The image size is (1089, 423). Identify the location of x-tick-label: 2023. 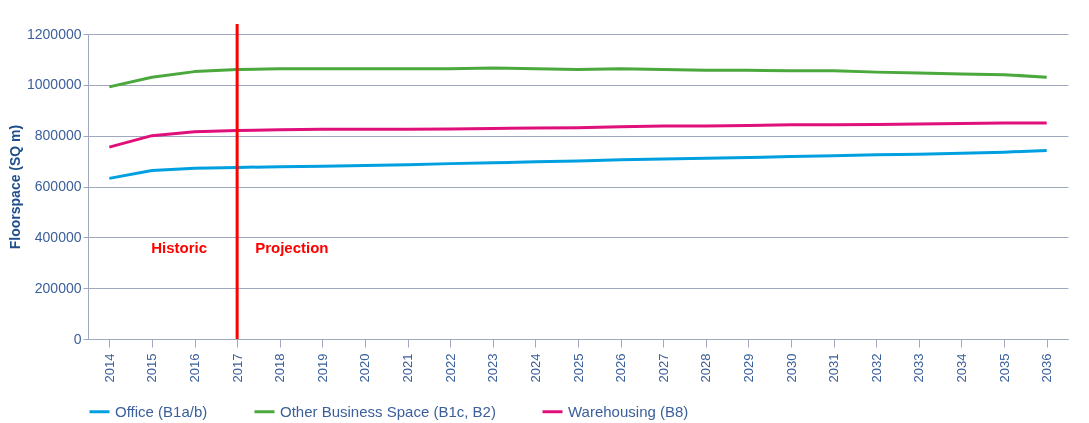
(493, 368).